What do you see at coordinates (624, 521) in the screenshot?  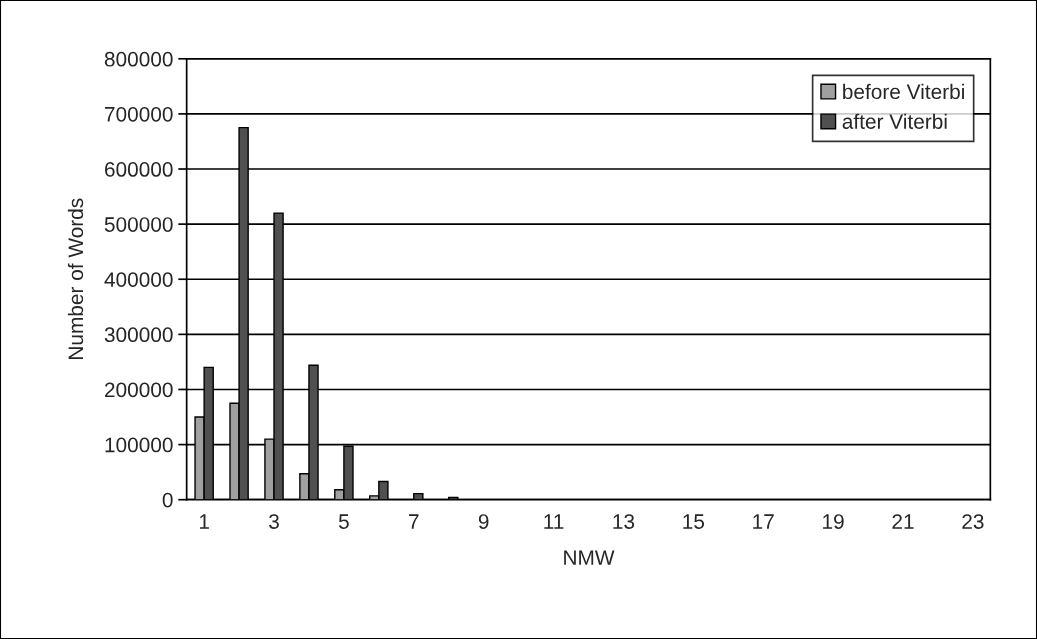 I see `x-tick-label: 13` at bounding box center [624, 521].